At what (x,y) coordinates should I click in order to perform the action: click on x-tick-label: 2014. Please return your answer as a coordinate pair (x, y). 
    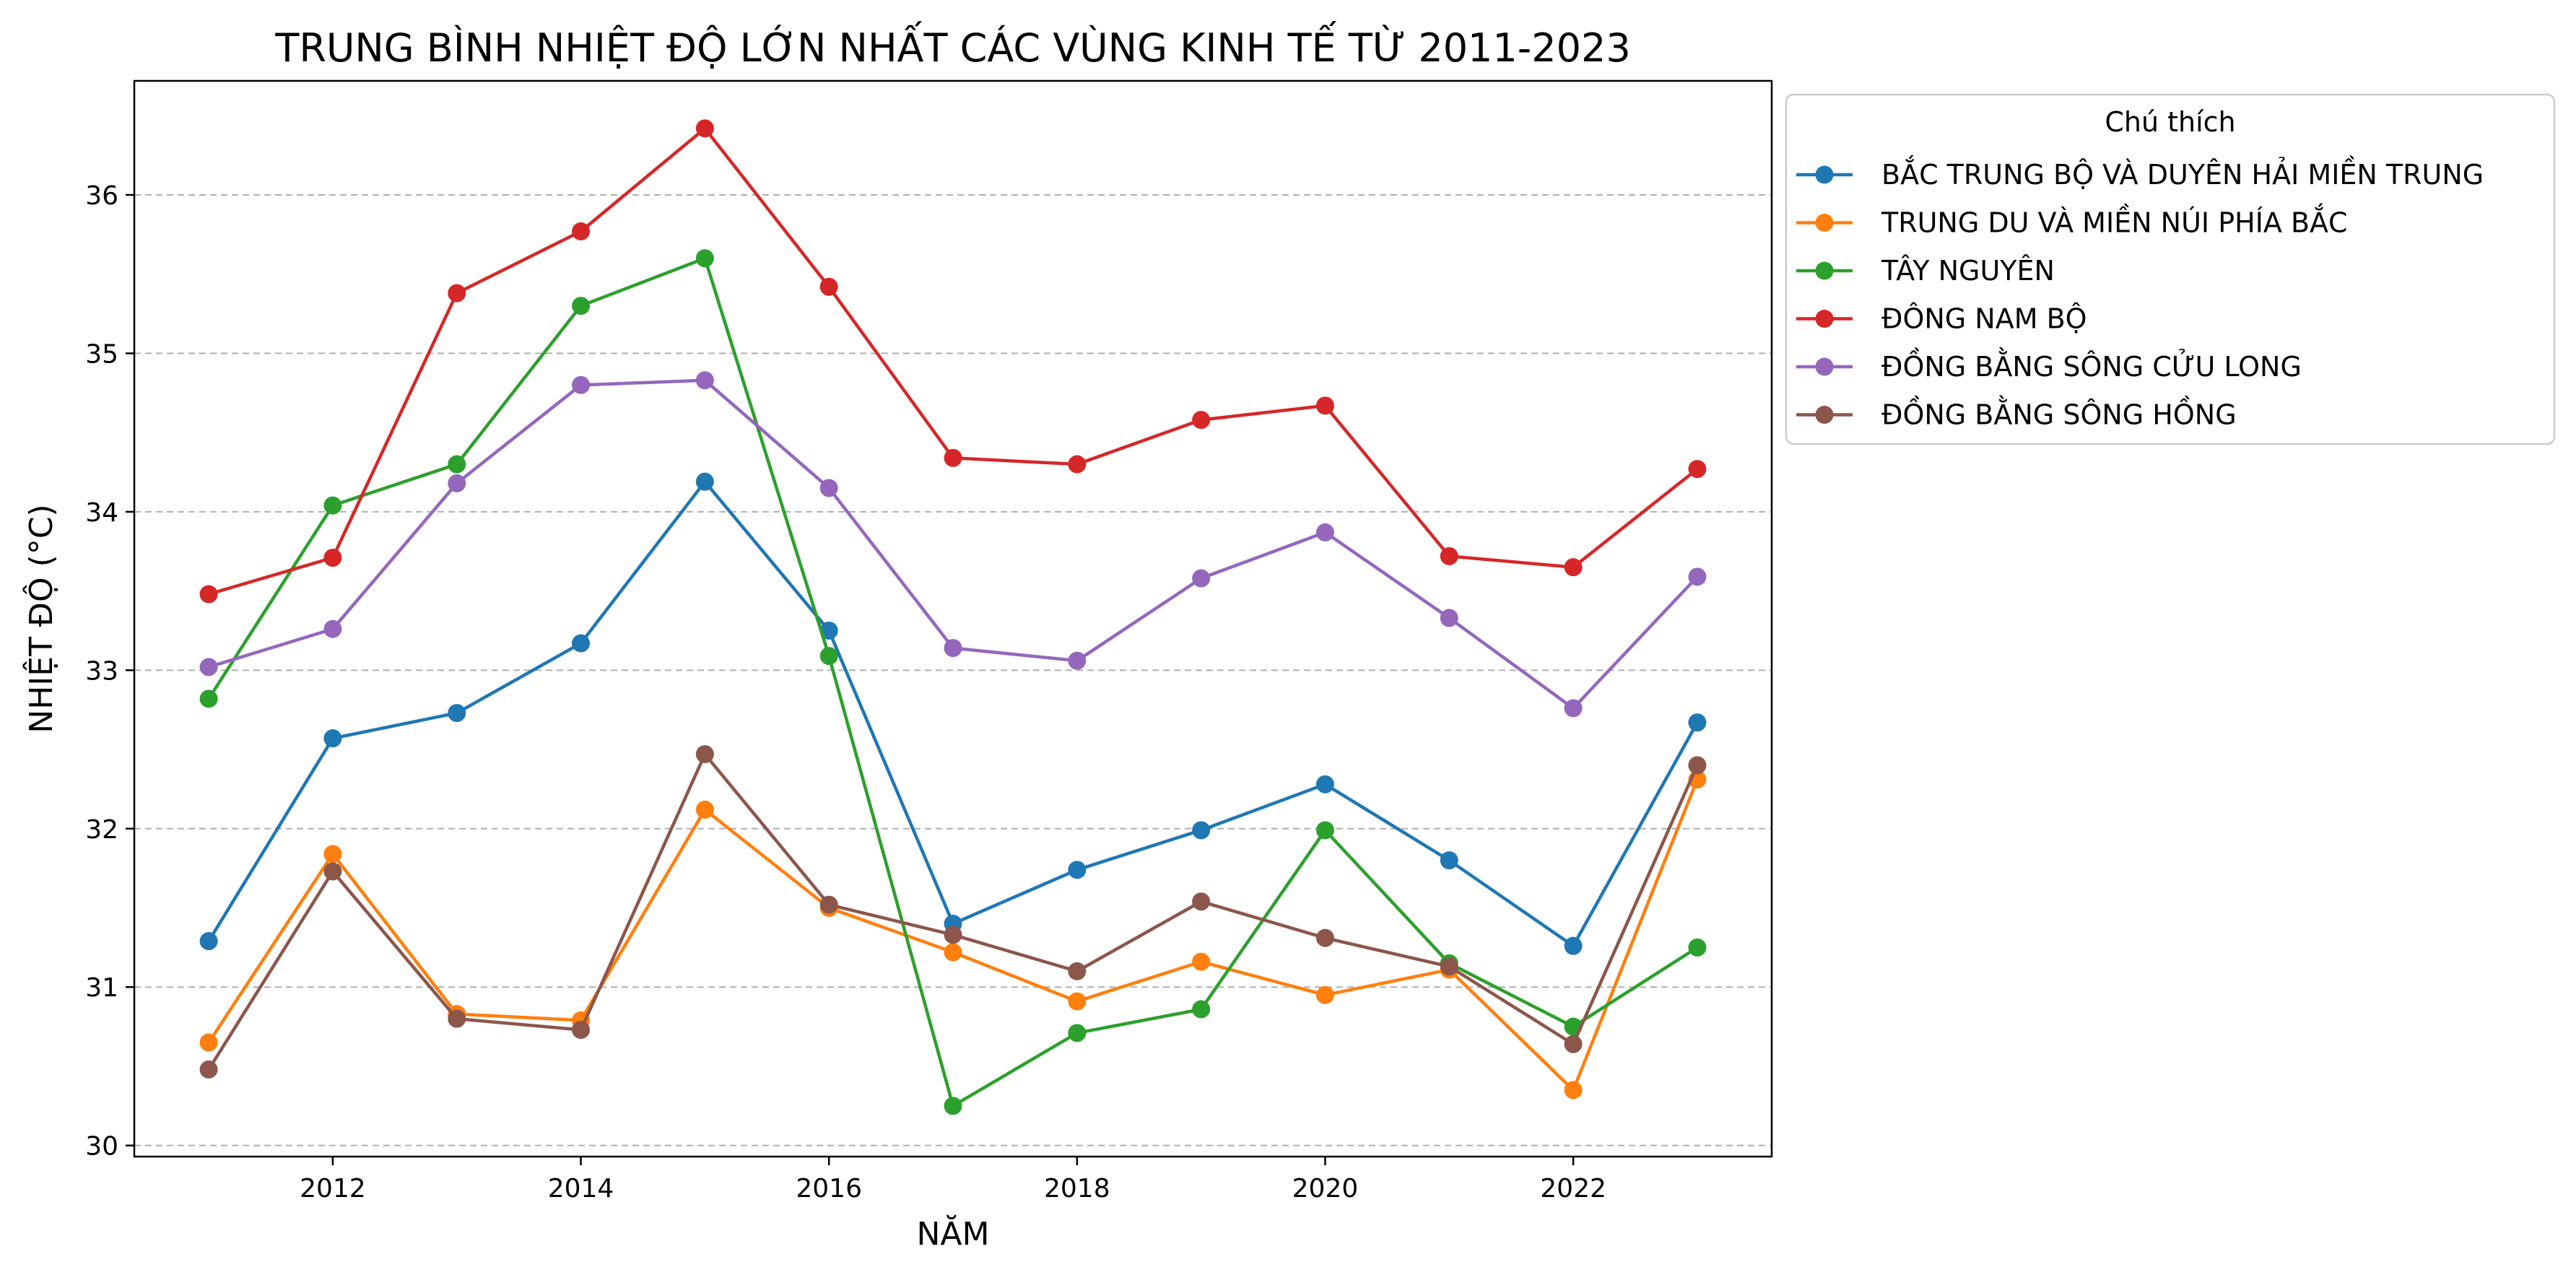
    Looking at the image, I should click on (581, 1189).